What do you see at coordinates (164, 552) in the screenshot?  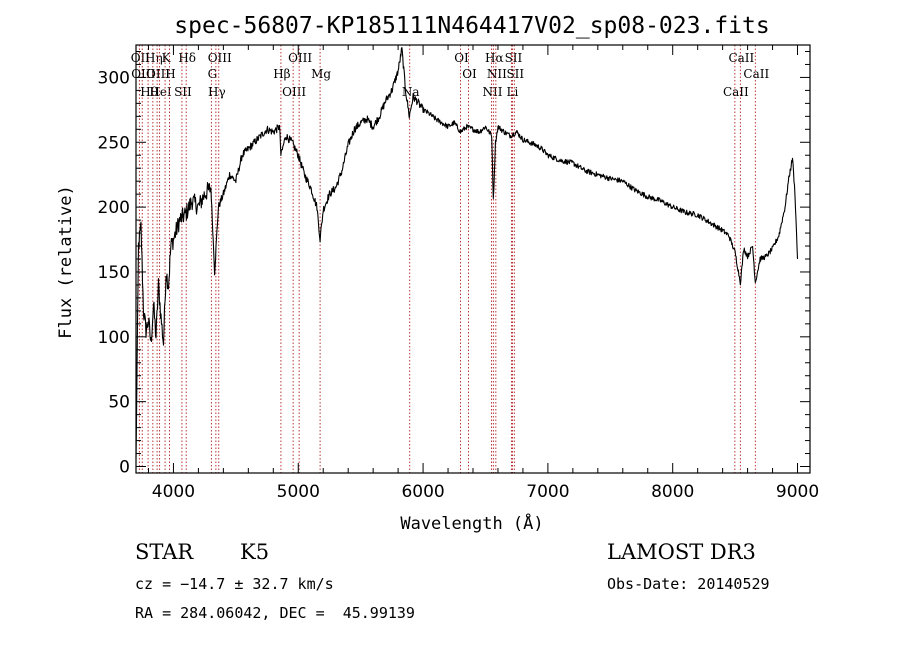 I see `object-type: STAR` at bounding box center [164, 552].